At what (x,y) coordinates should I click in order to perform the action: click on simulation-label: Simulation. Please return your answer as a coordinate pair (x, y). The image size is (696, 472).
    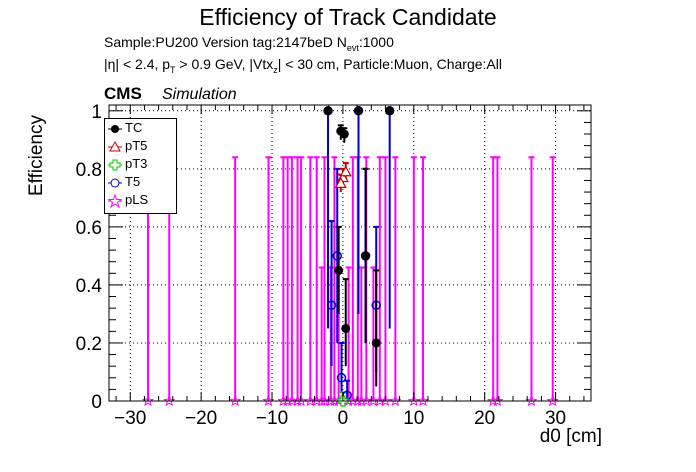
    Looking at the image, I should click on (199, 94).